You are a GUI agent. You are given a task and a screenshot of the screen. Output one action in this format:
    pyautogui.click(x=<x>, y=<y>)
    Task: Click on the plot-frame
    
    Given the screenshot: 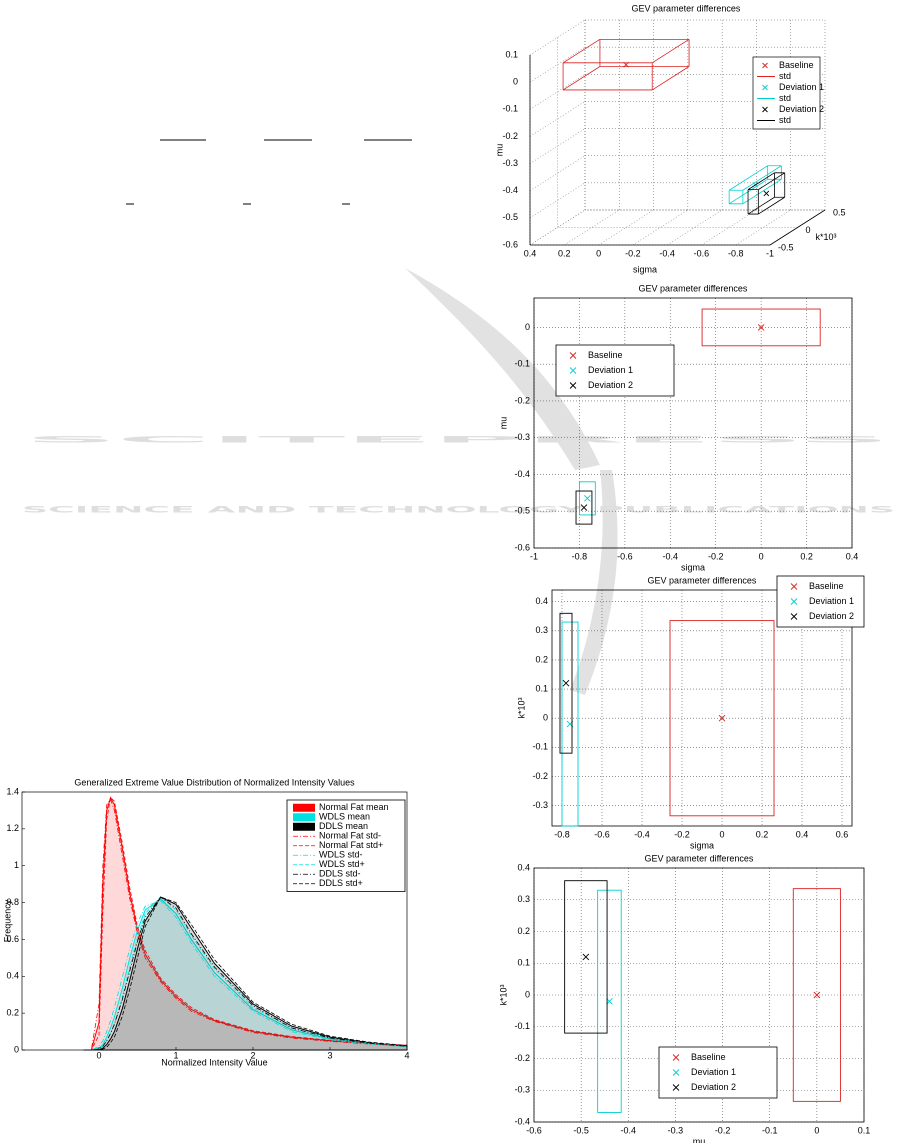 What is the action you would take?
    pyautogui.click(x=702, y=708)
    